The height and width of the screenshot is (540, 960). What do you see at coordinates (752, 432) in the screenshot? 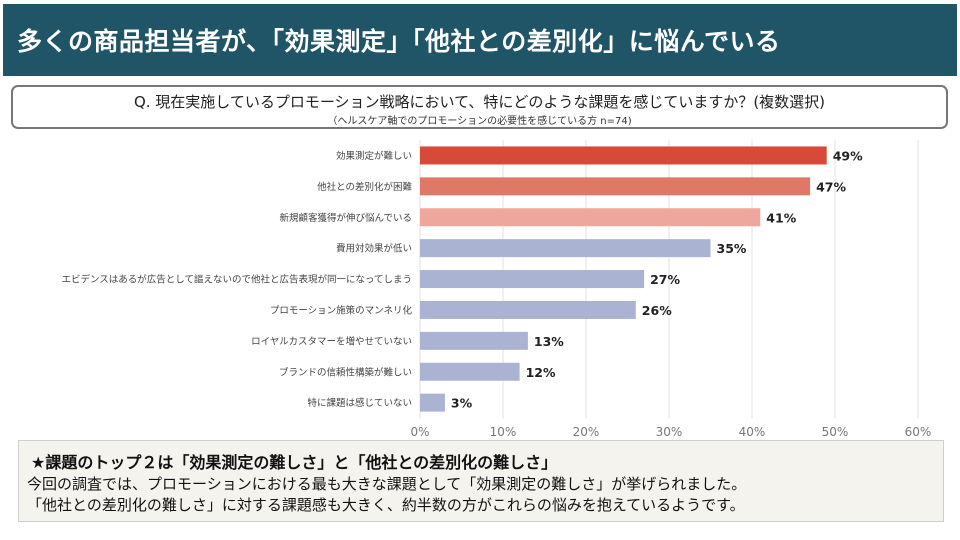
I see `x-tick-label: 40%` at bounding box center [752, 432].